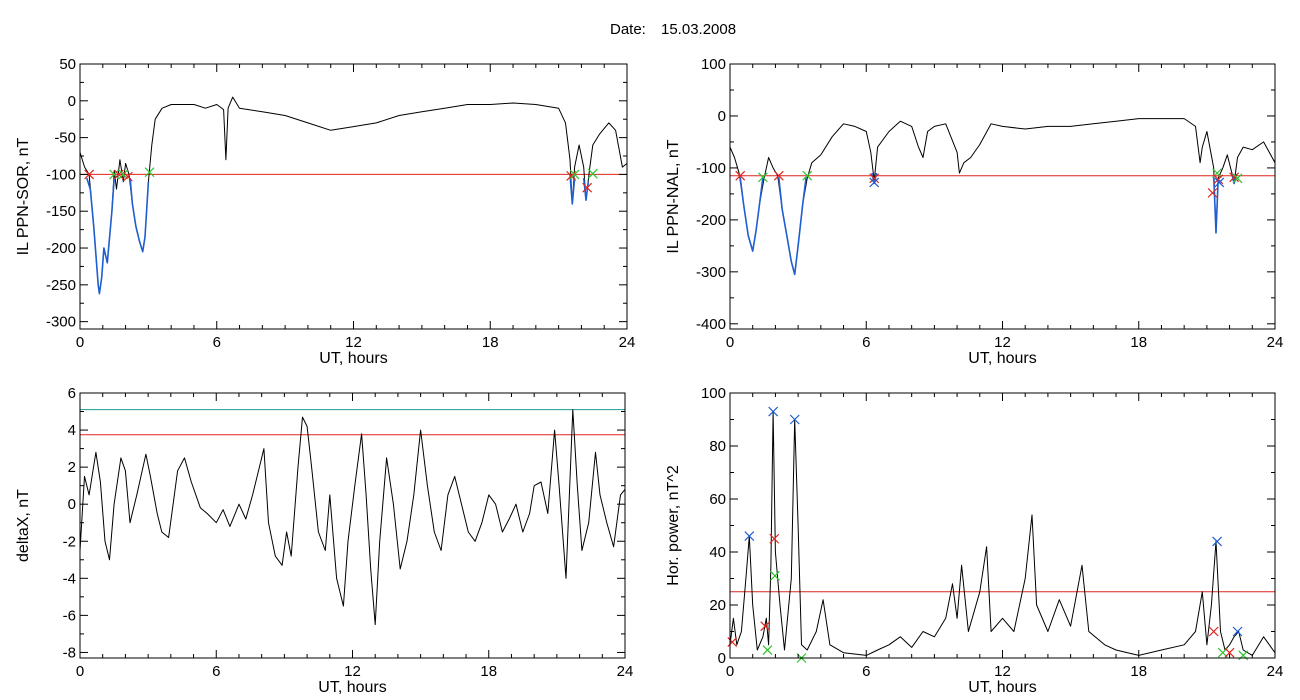  I want to click on date-value: 15.03.2008, so click(698, 29).